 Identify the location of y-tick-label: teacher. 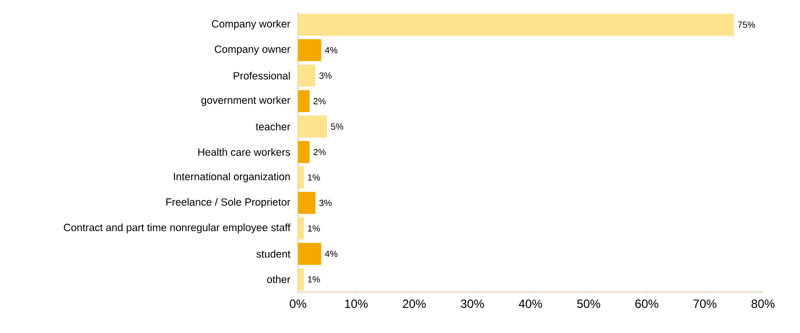
(273, 126).